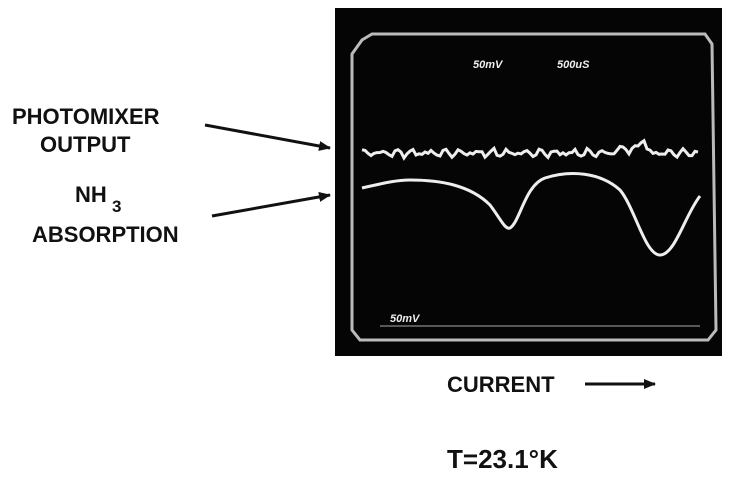  What do you see at coordinates (502, 459) in the screenshot?
I see `temperature: T=23.1°K` at bounding box center [502, 459].